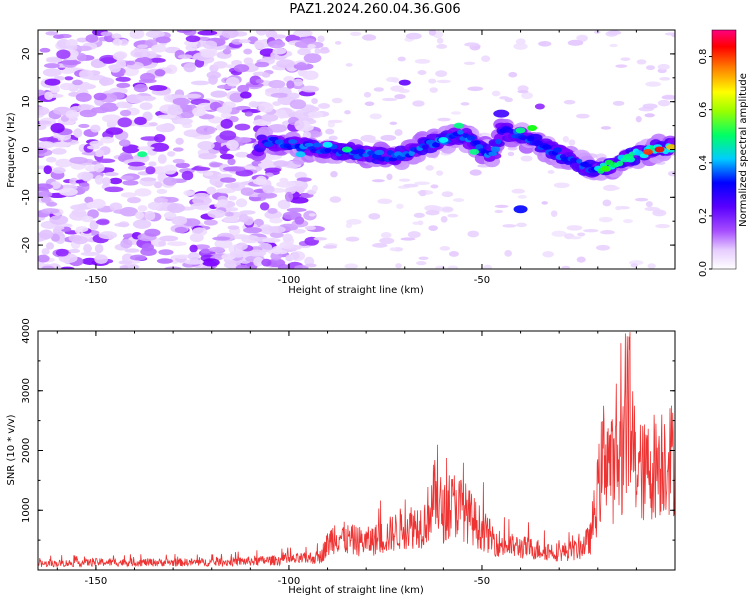 The height and width of the screenshot is (600, 750). I want to click on spectrogram-y-axis-label: Frequency (Hz), so click(11, 150).